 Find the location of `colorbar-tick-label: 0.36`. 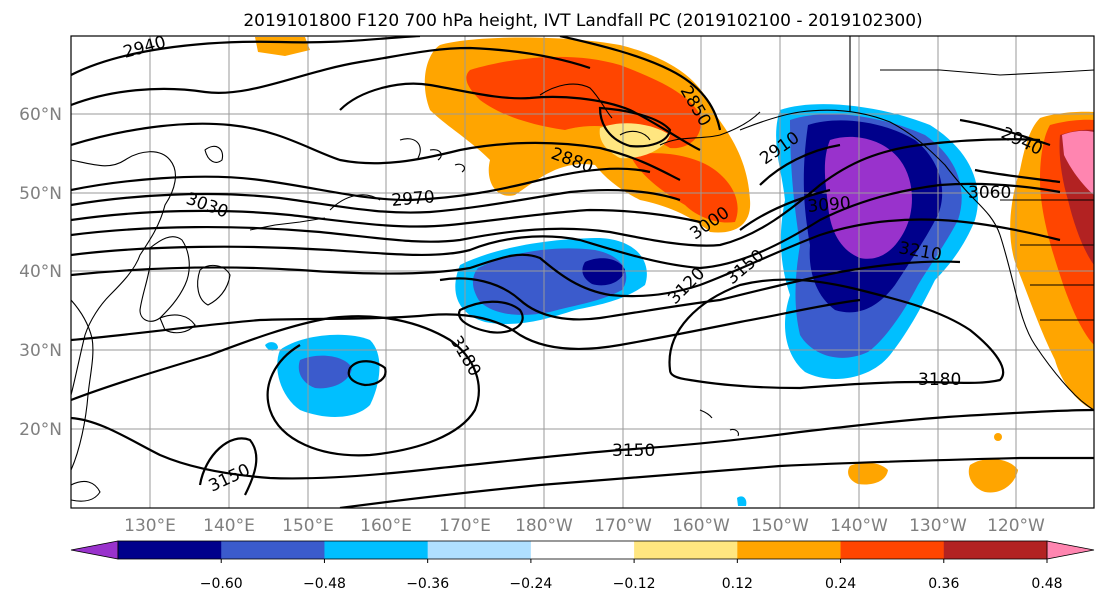

colorbar-tick-label: 0.36 is located at coordinates (943, 584).